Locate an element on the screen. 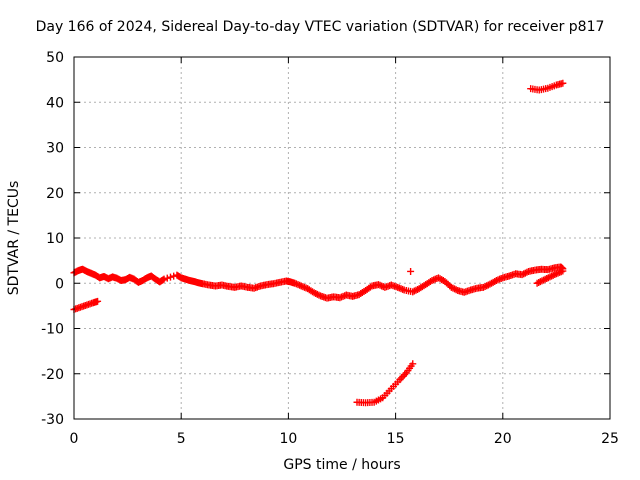  y-tick-label: 20 is located at coordinates (55, 194).